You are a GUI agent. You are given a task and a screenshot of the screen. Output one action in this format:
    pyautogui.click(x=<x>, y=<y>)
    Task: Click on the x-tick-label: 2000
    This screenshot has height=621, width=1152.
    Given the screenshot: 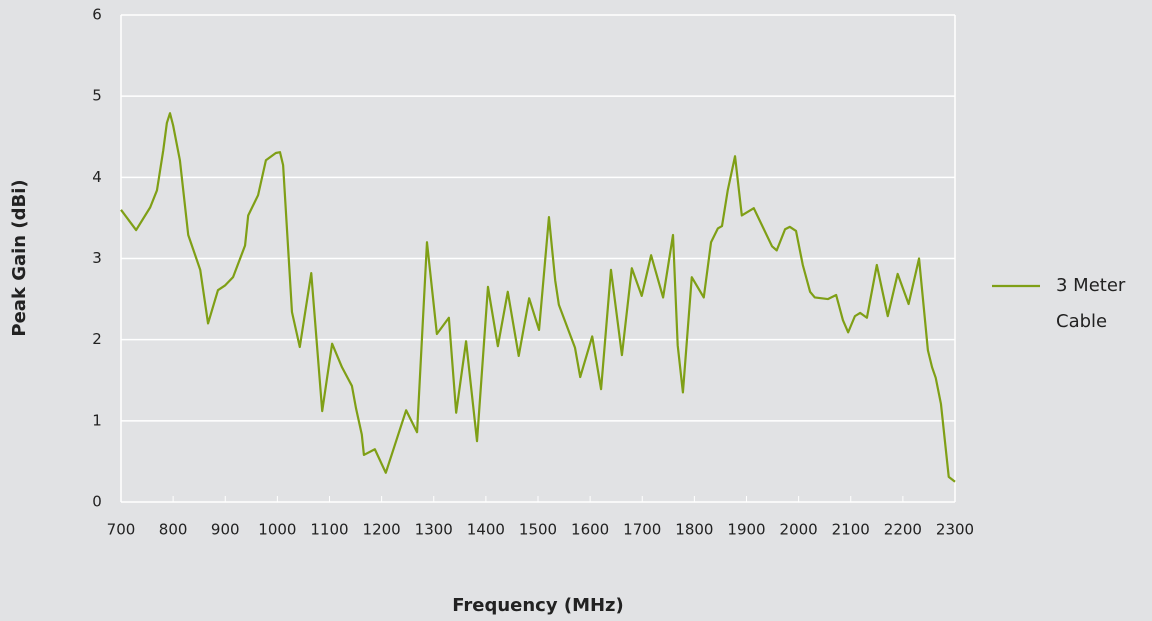 What is the action you would take?
    pyautogui.click(x=799, y=530)
    